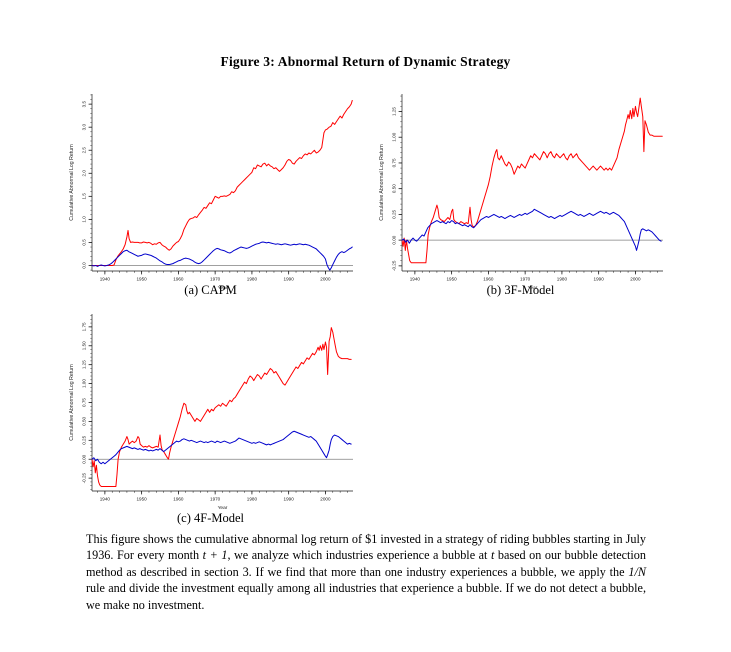 The width and height of the screenshot is (731, 652). What do you see at coordinates (325, 279) in the screenshot?
I see `chart-capm-x-tick-label: 2000` at bounding box center [325, 279].